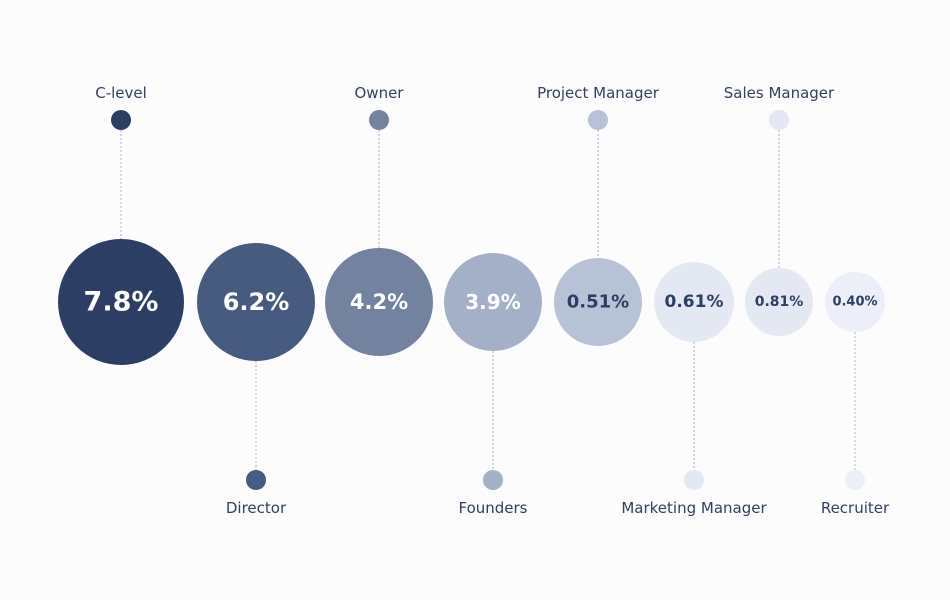 The width and height of the screenshot is (950, 600). I want to click on role-label: Owner, so click(380, 93).